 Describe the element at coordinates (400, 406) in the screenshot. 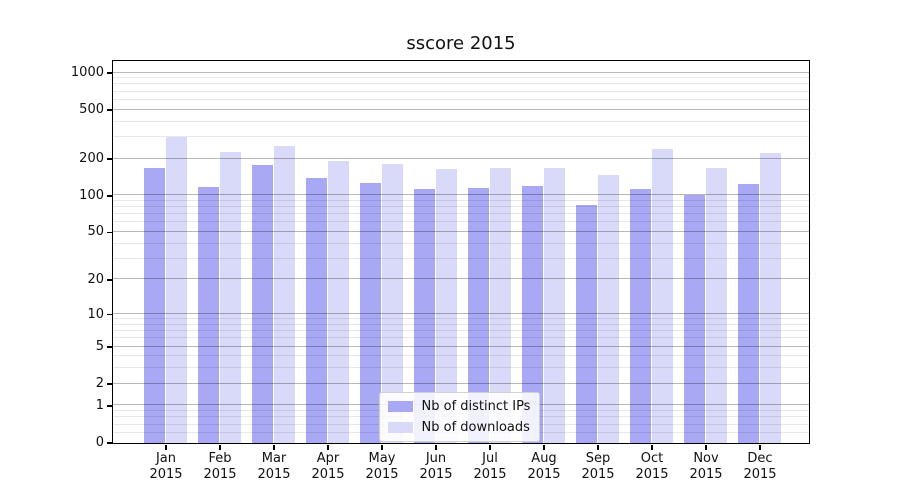

I see `legend-swatch-distinct-ips-icon` at that location.